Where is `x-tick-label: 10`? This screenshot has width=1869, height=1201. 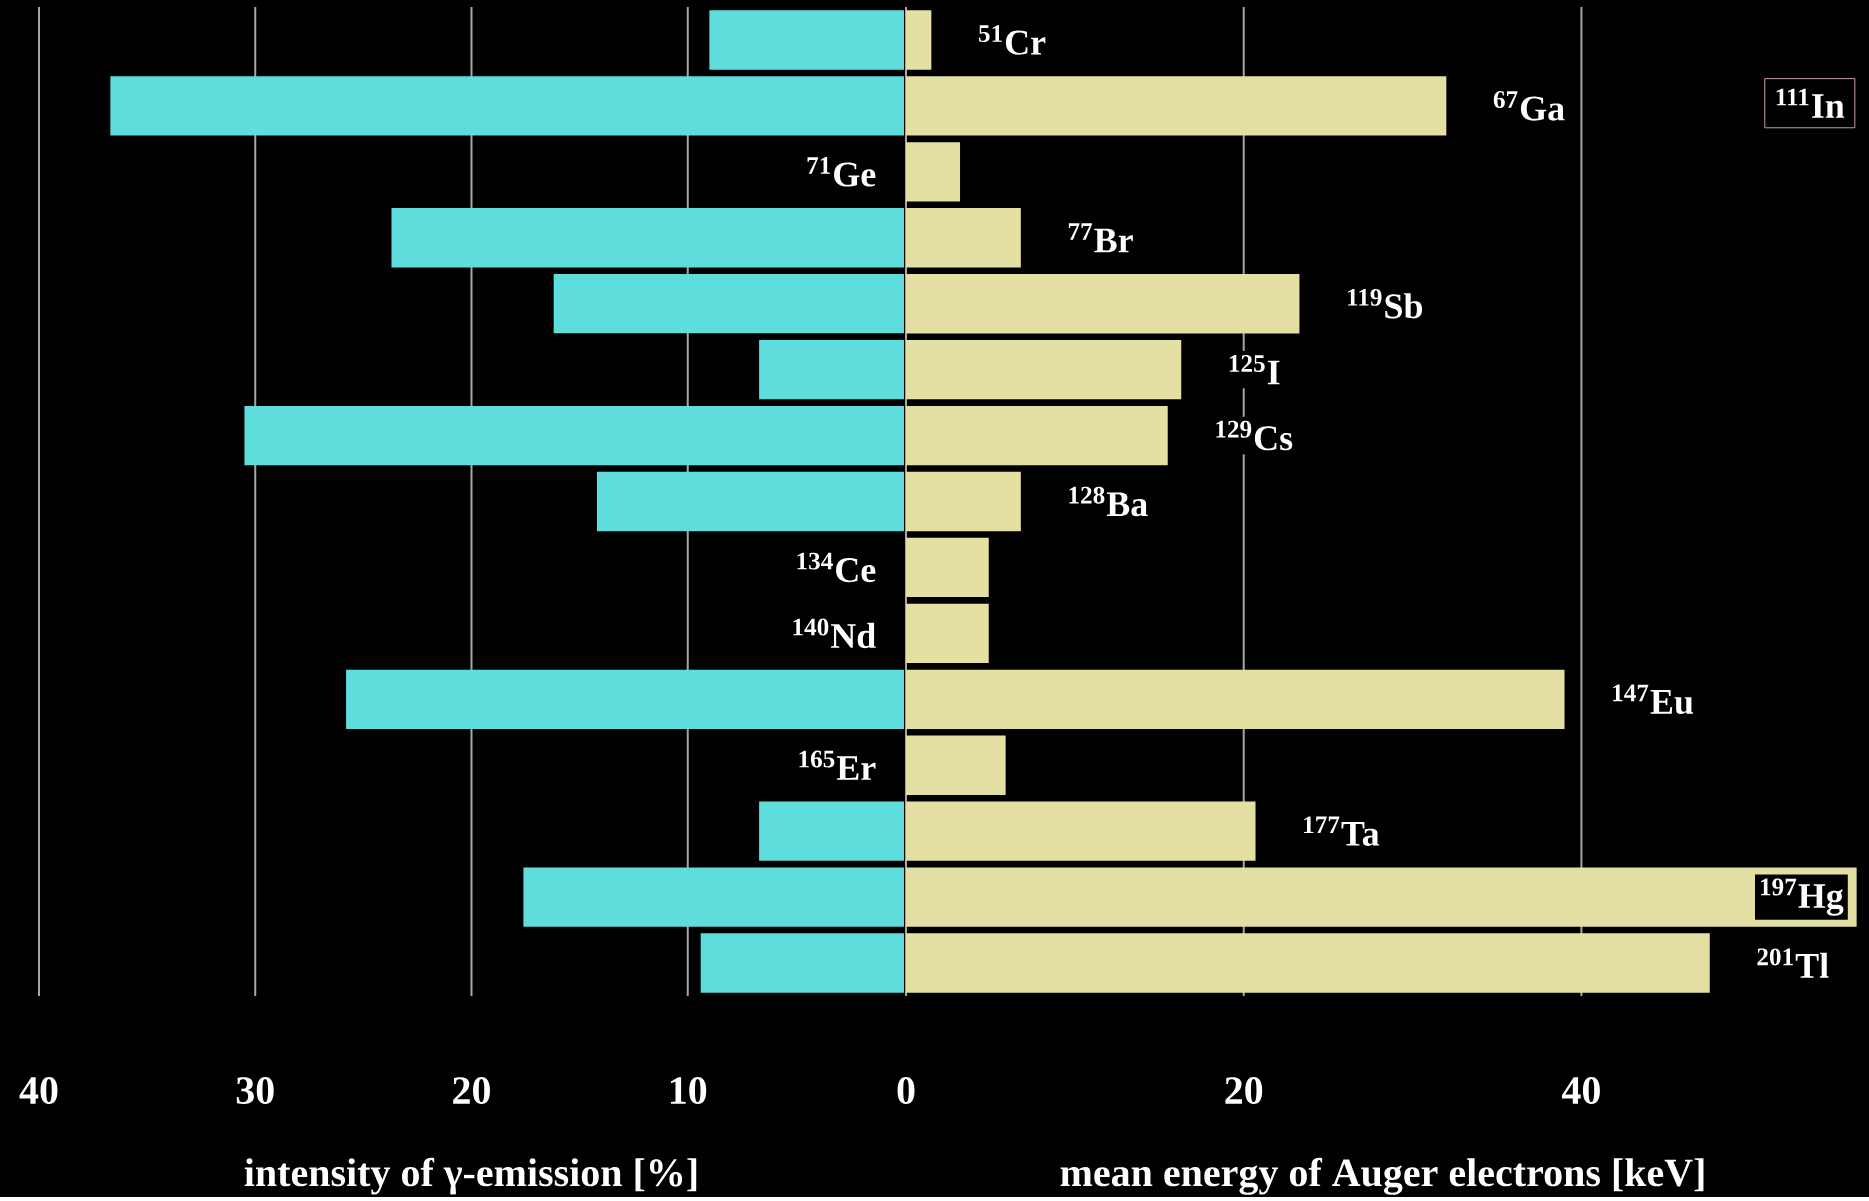
x-tick-label: 10 is located at coordinates (688, 1090).